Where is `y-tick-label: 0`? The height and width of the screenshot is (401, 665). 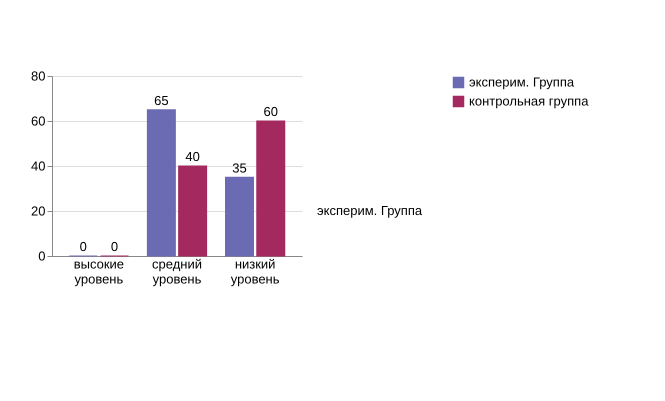
y-tick-label: 0 is located at coordinates (42, 256).